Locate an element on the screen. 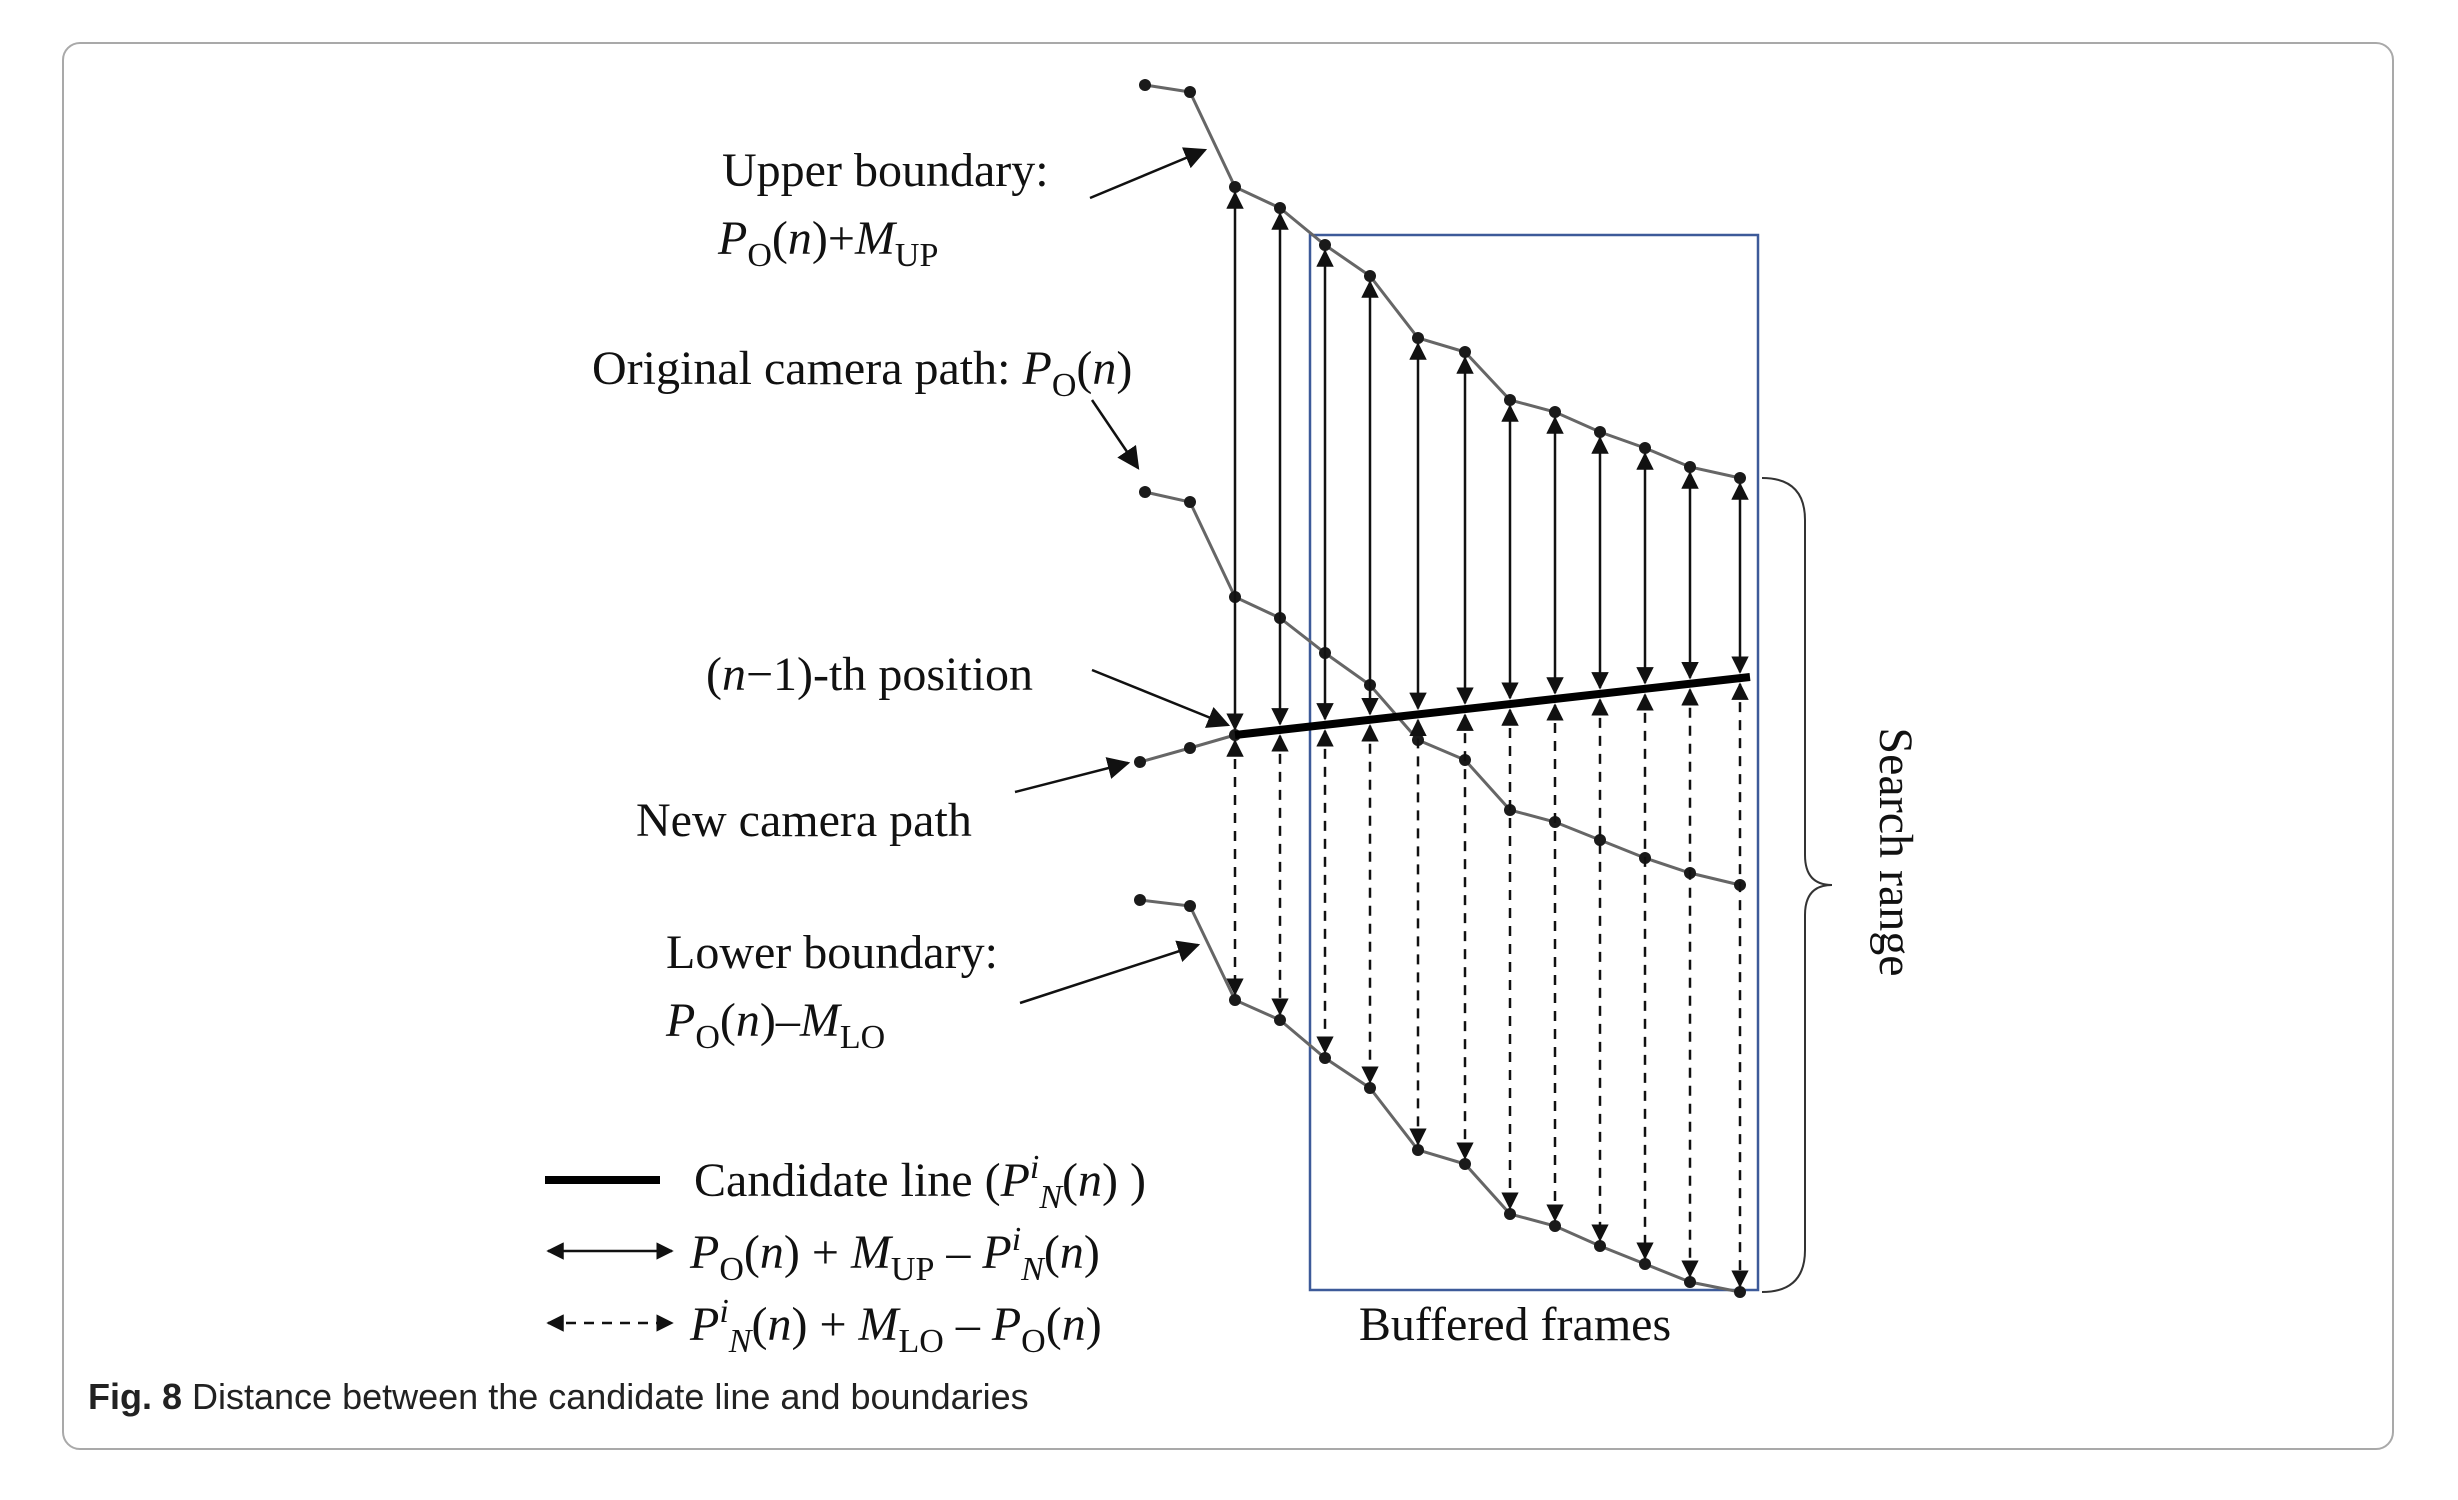  nminus1-label: (n−1)-th position is located at coordinates (869, 674).